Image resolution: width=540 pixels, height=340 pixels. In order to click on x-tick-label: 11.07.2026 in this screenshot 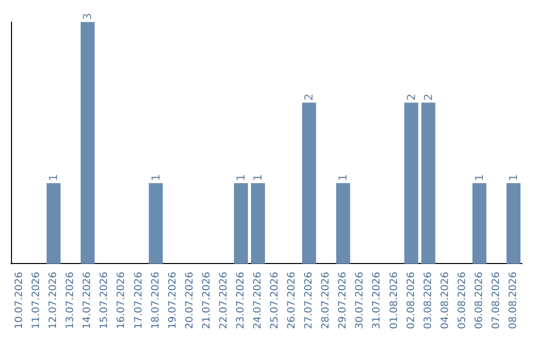, I will do `click(36, 301)`.